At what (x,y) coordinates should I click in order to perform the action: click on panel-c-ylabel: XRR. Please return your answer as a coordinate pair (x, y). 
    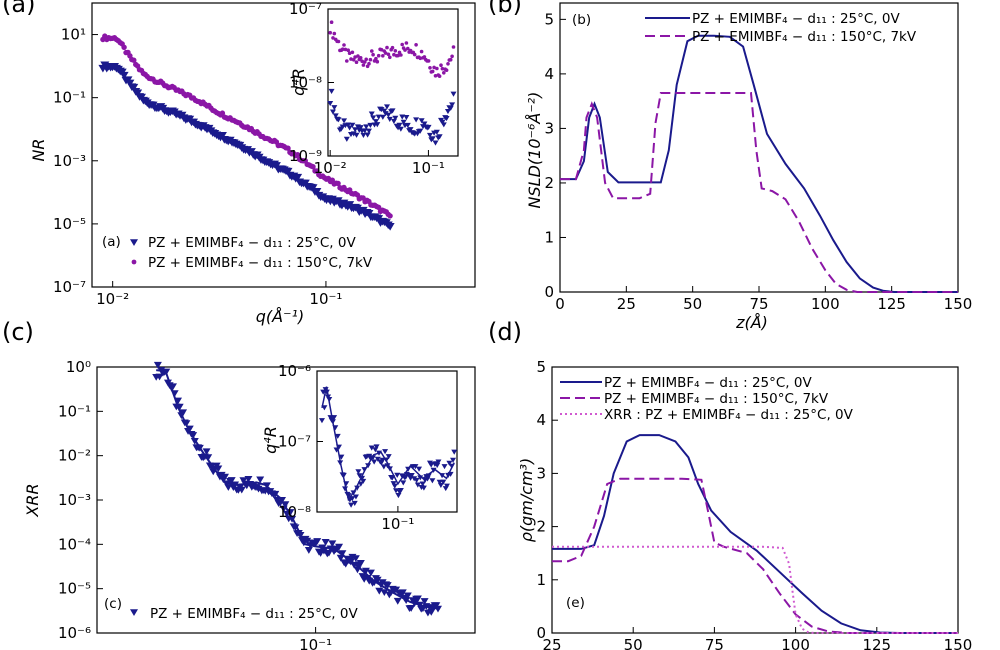
    Looking at the image, I should click on (32, 500).